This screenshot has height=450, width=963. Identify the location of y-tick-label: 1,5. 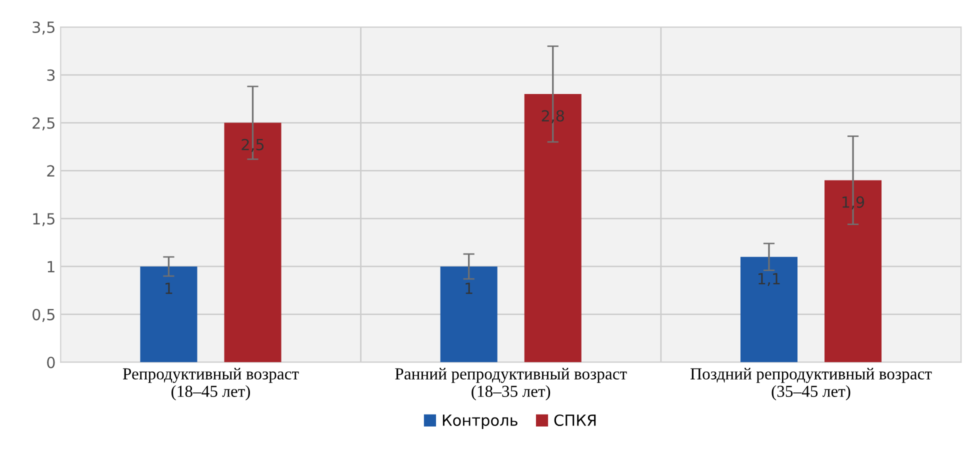
(43, 219).